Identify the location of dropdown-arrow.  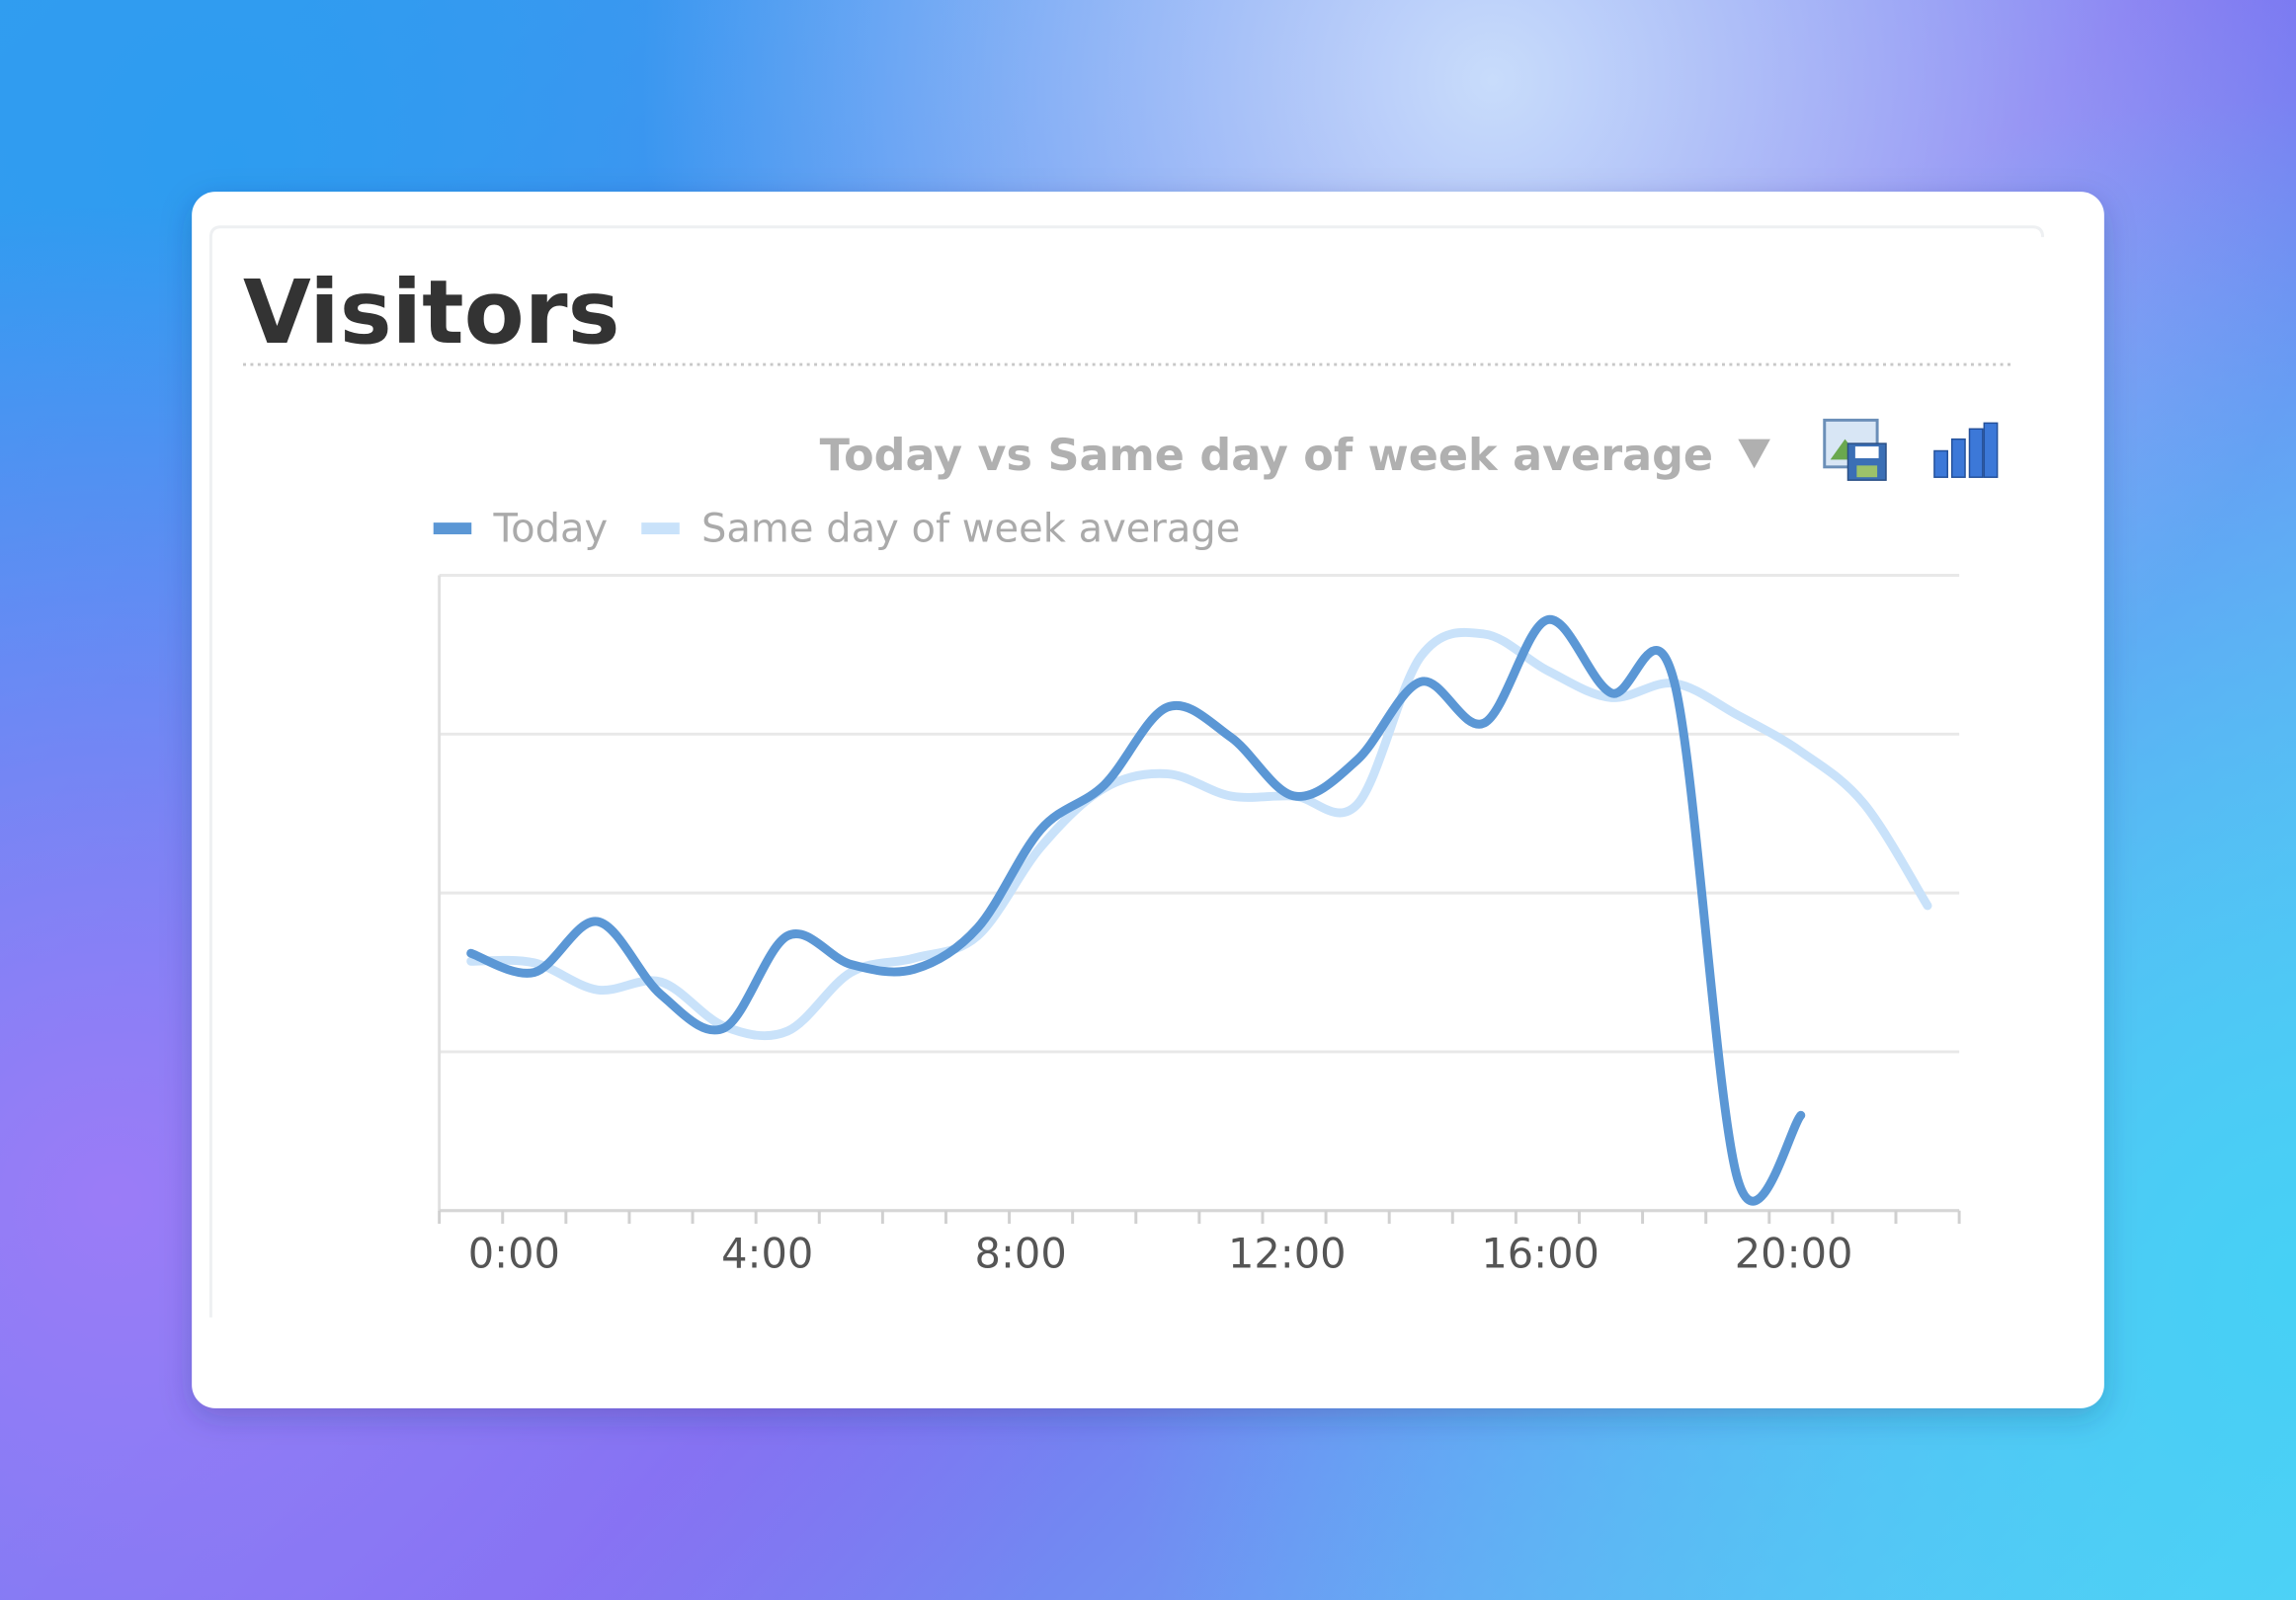
(1754, 454).